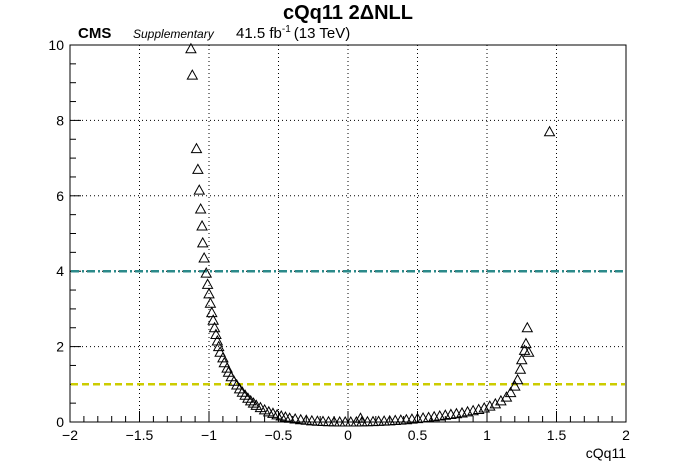 This screenshot has width=696, height=472. What do you see at coordinates (279, 435) in the screenshot?
I see `x-tick-label: −0.5` at bounding box center [279, 435].